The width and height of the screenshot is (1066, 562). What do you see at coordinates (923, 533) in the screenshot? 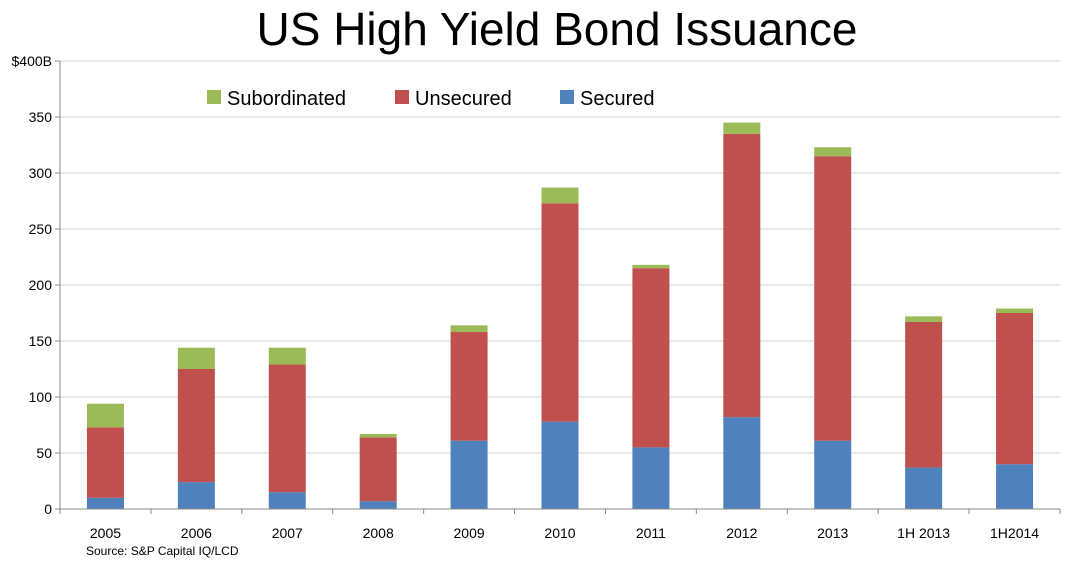
I see `x-tick-label: 1H 2013` at bounding box center [923, 533].